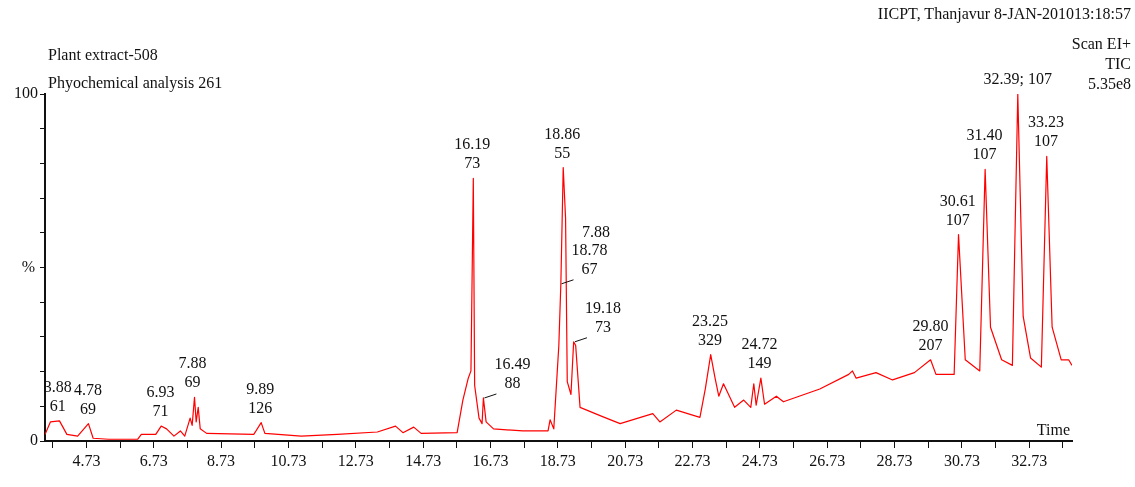  I want to click on x-tick-label: 14.73, so click(423, 460).